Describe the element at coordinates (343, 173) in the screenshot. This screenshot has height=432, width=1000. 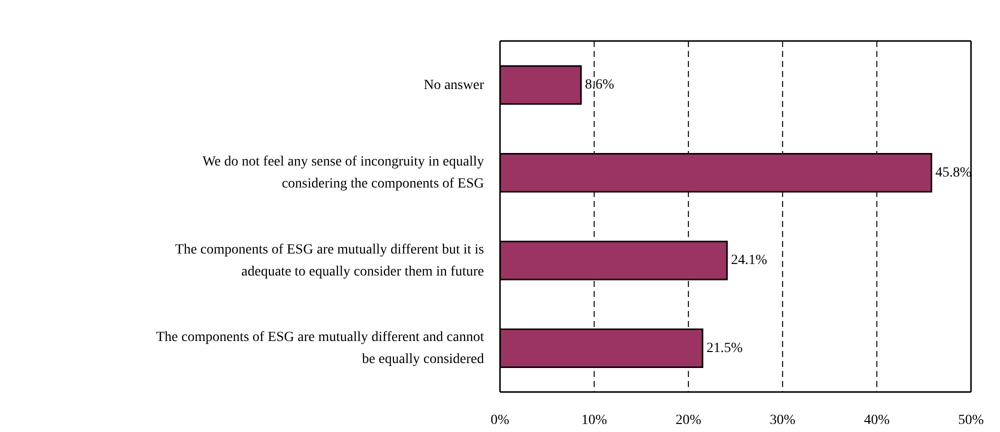
I see `y-tick-label: We do not feel any sense of incongruity in equally considering the components of ESG` at that location.